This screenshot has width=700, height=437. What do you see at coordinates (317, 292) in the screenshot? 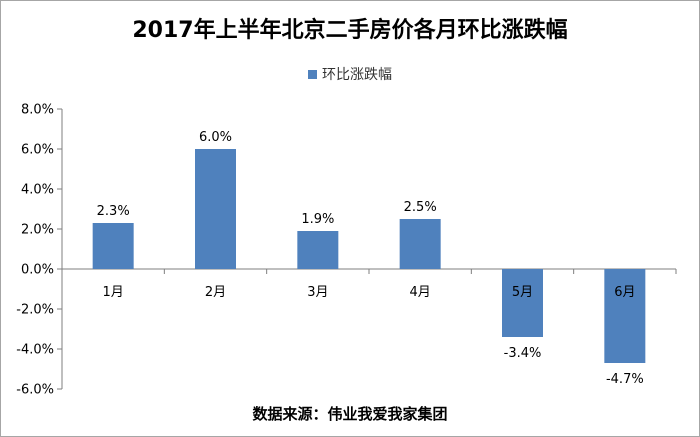
I see `category-label-3: 3月` at bounding box center [317, 292].